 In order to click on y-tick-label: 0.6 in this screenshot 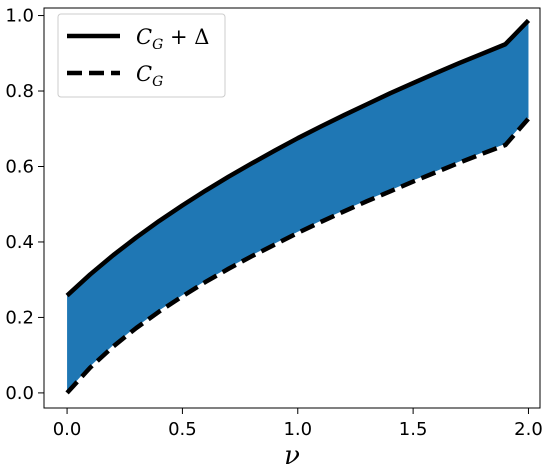, I will do `click(19, 166)`.